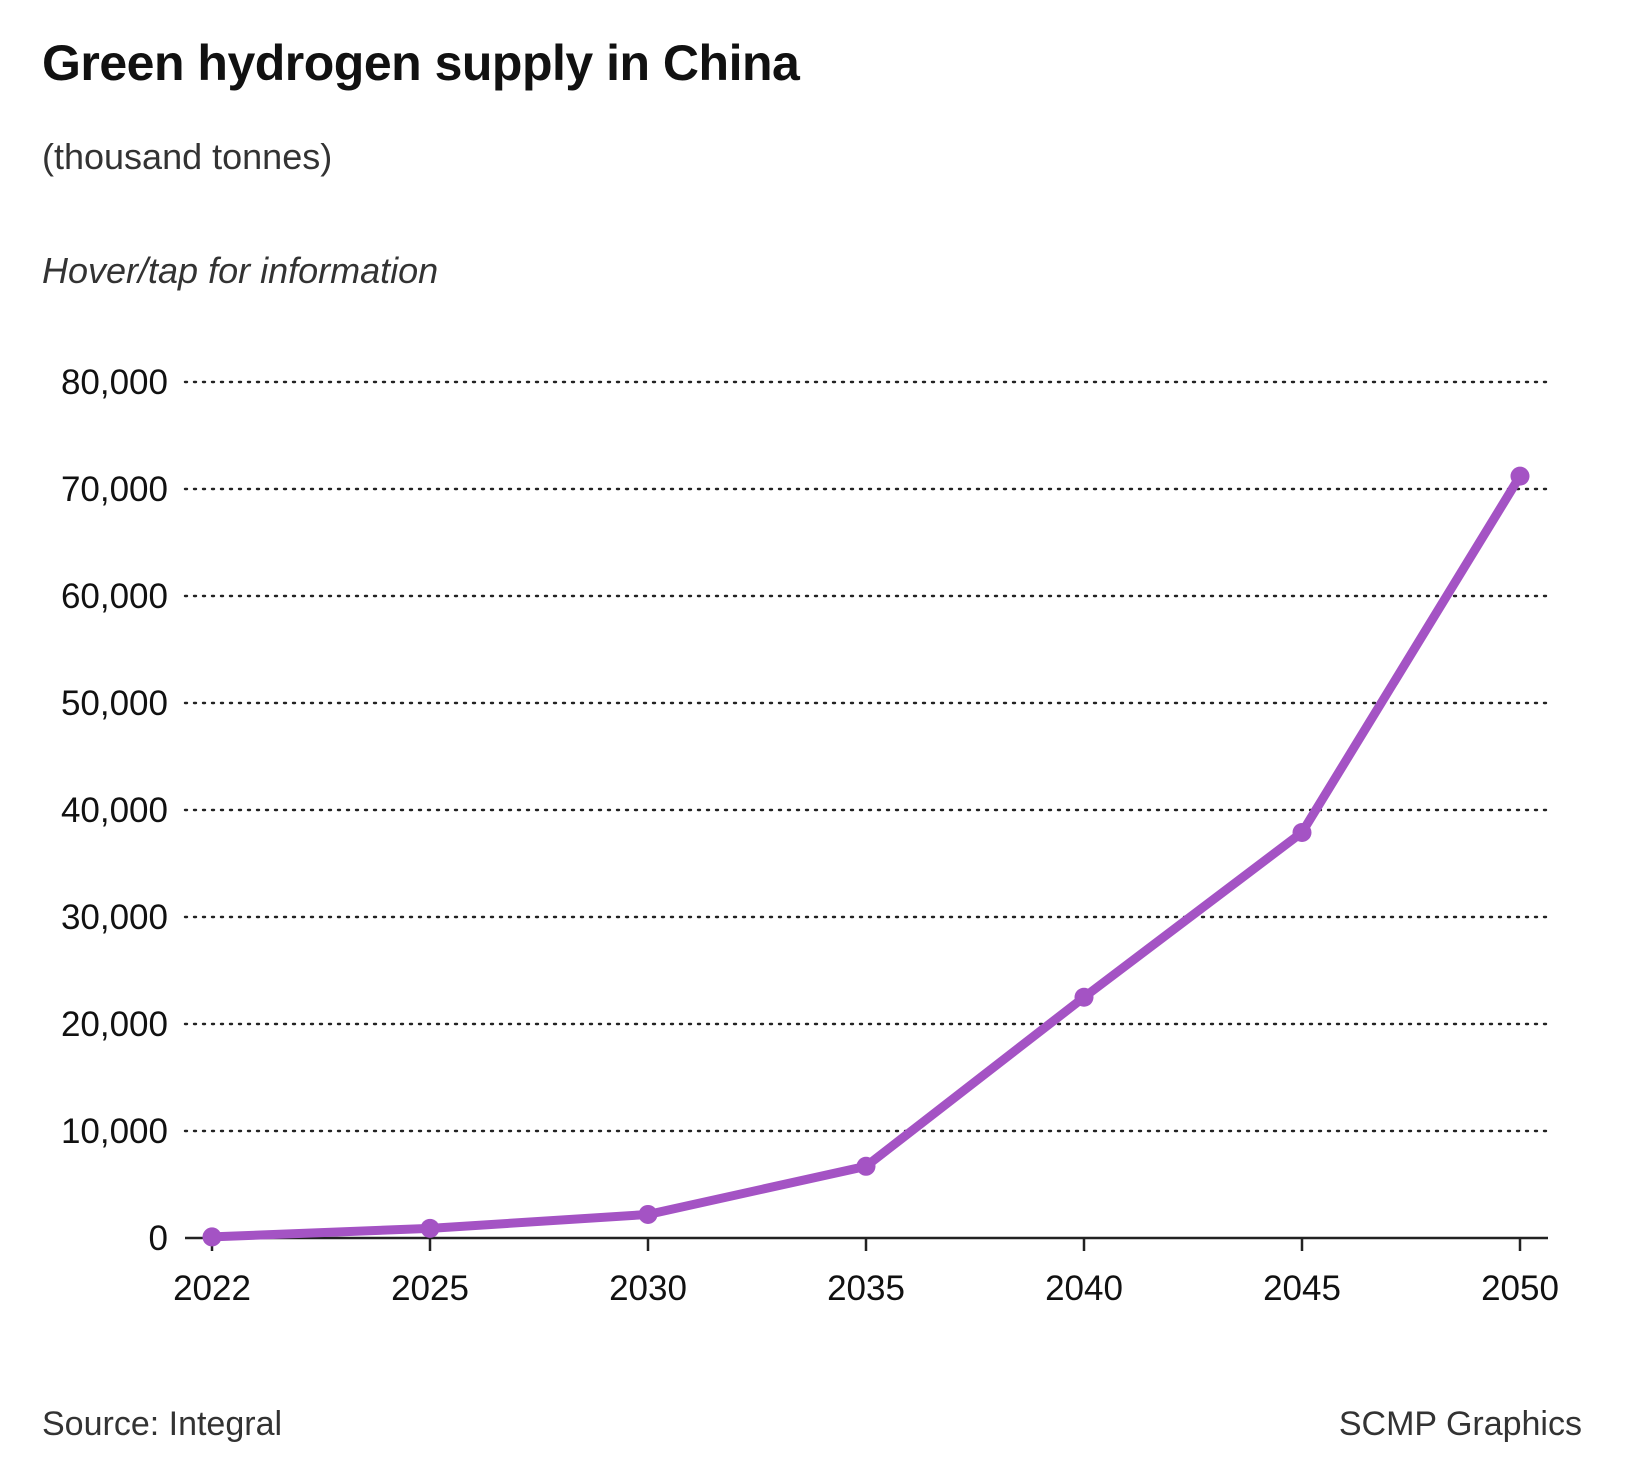 The width and height of the screenshot is (1630, 1458). Describe the element at coordinates (114, 382) in the screenshot. I see `y-tick-label: 80,000` at that location.